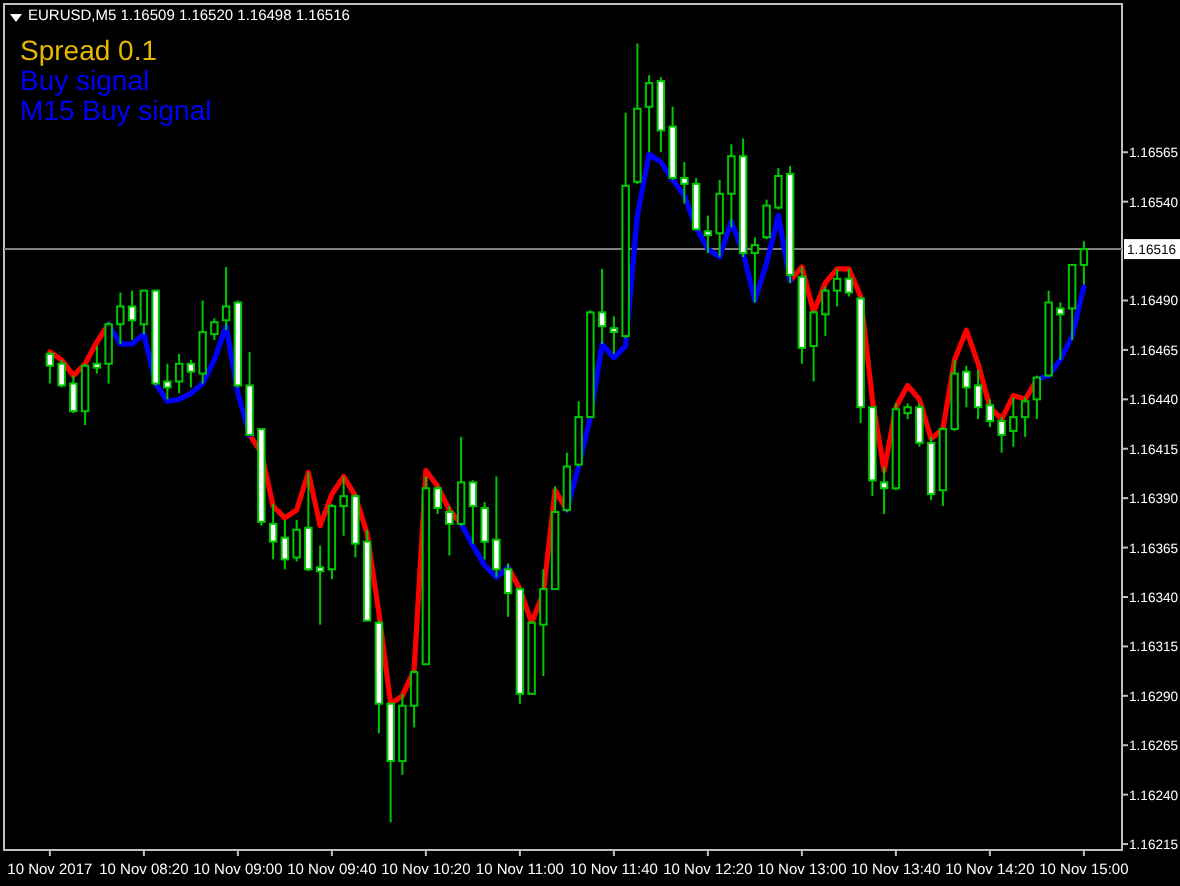 The height and width of the screenshot is (886, 1180). Describe the element at coordinates (85, 80) in the screenshot. I see `annotation: Buy signal` at that location.